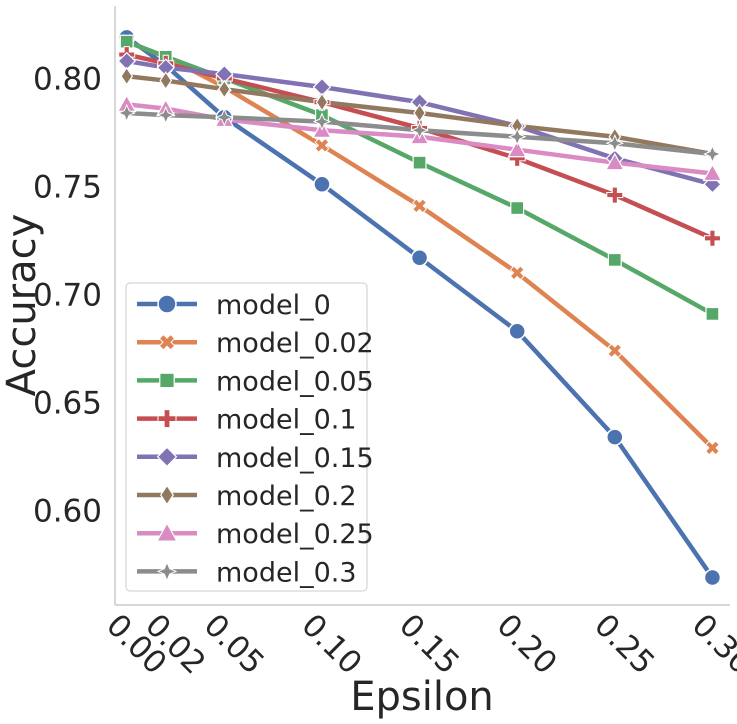 The height and width of the screenshot is (724, 737). I want to click on legend-label: model_0.1, so click(286, 420).